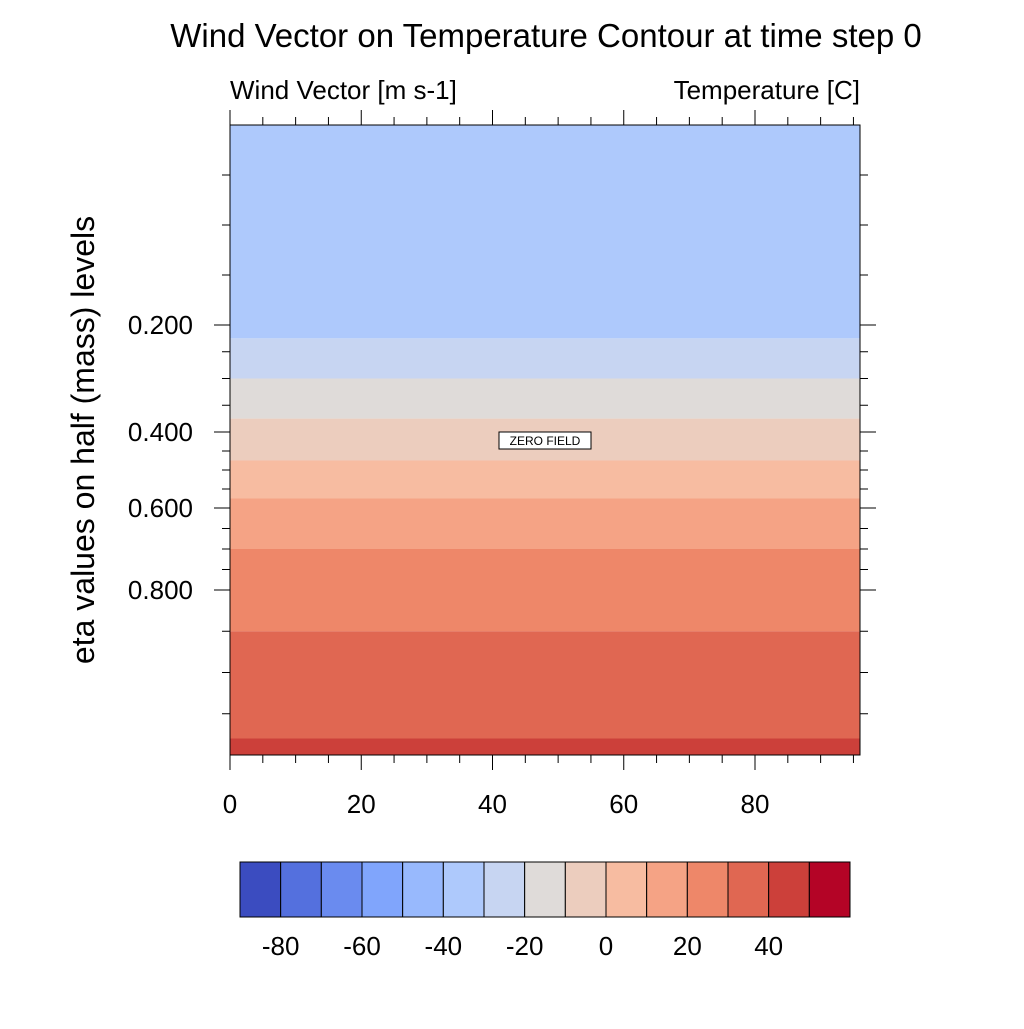 The image size is (1024, 1029). I want to click on zero-field-text: ZERO FIELD, so click(545, 441).